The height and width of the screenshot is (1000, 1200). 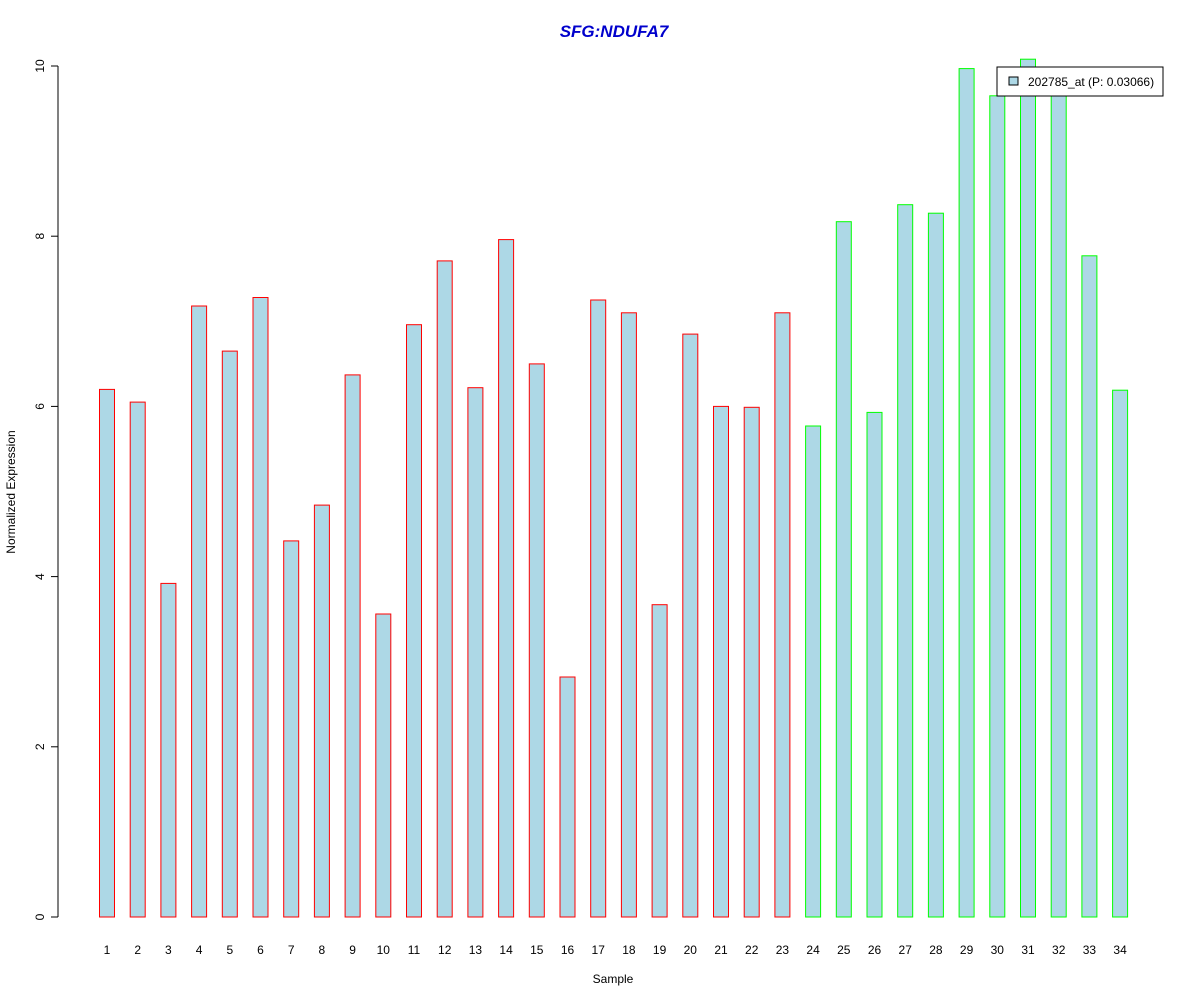 I want to click on legend-swatch, so click(x=1013, y=81).